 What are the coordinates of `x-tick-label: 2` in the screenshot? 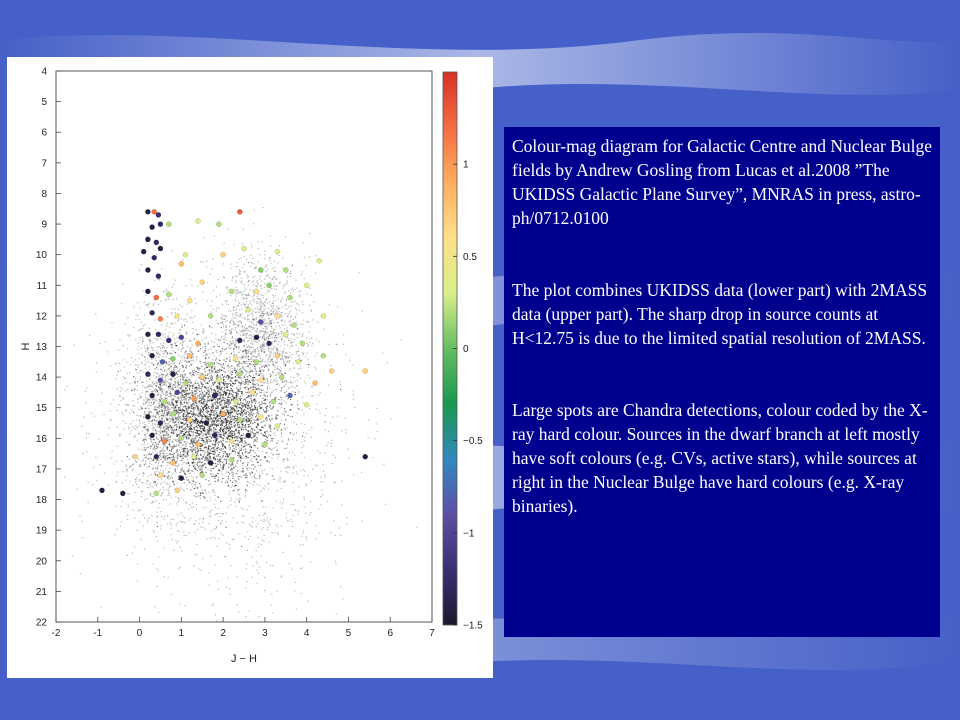 It's located at (223, 633).